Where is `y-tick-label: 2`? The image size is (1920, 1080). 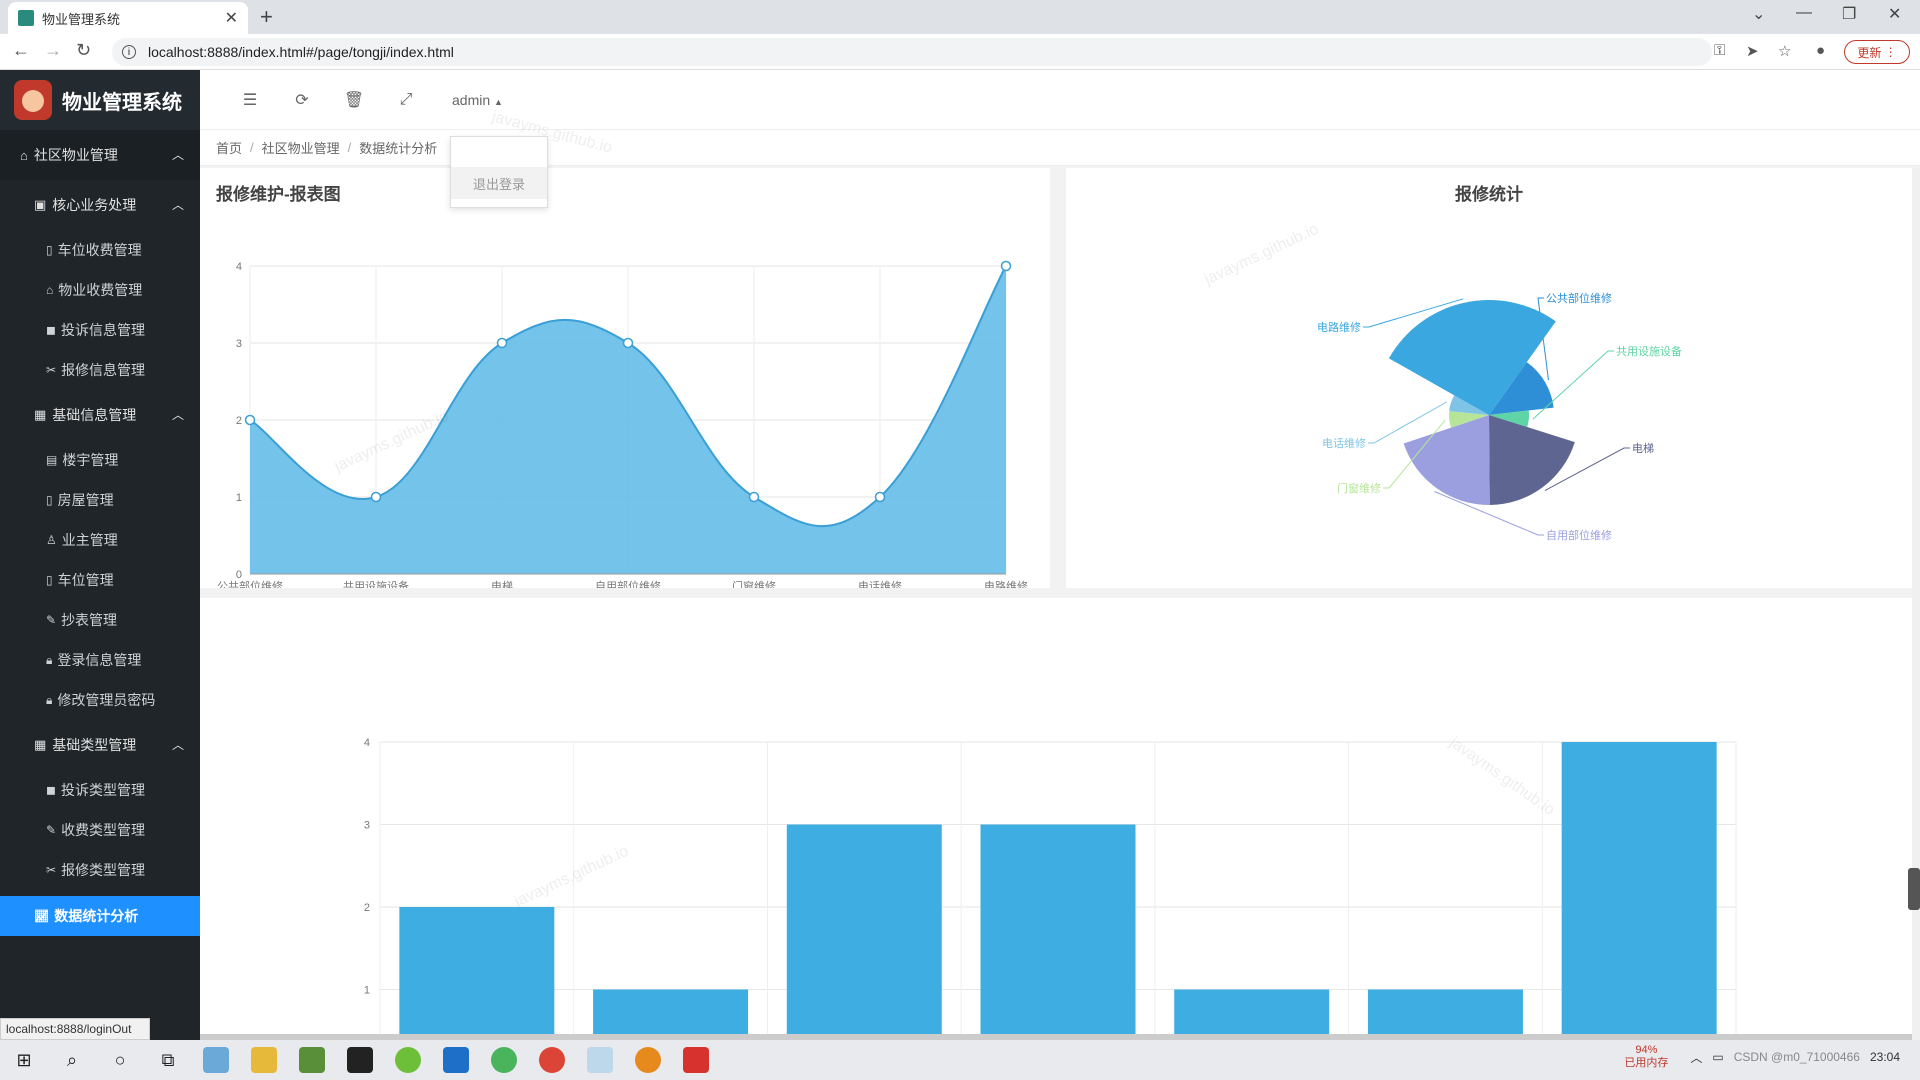 y-tick-label: 2 is located at coordinates (367, 908).